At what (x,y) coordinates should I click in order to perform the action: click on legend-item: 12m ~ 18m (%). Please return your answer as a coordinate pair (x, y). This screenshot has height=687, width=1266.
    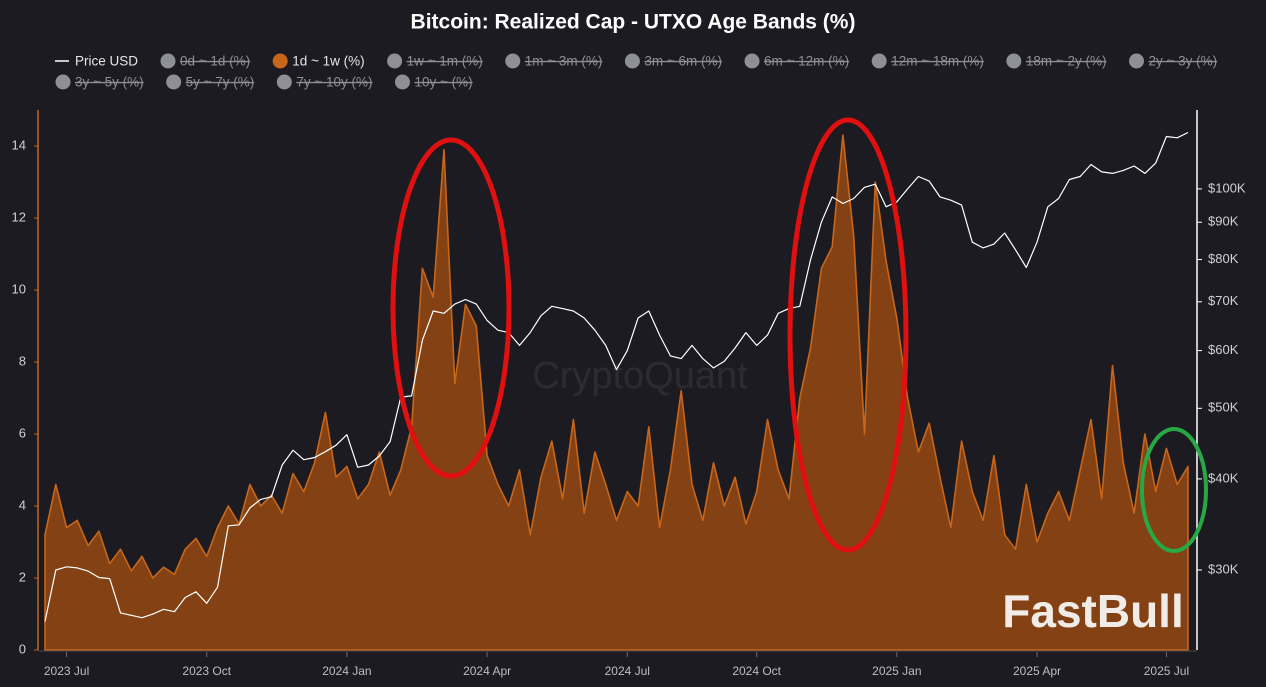
    Looking at the image, I should click on (927, 61).